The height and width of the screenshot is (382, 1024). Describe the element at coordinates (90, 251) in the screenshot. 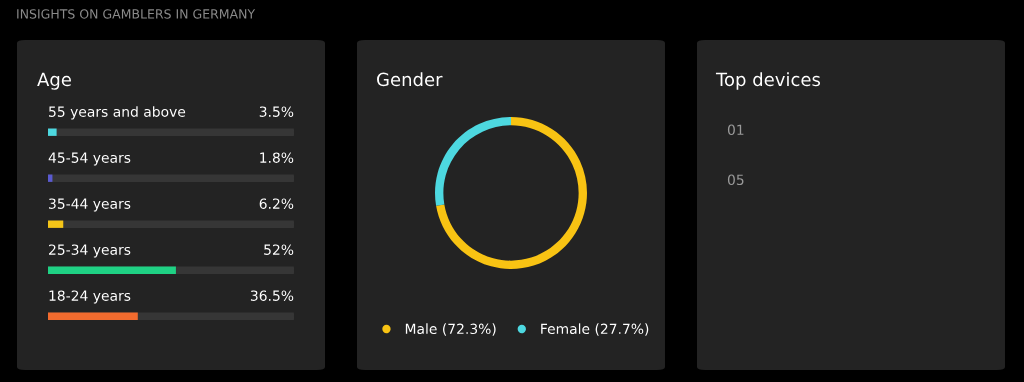

I see `y-tick-label: 25-34 years` at that location.